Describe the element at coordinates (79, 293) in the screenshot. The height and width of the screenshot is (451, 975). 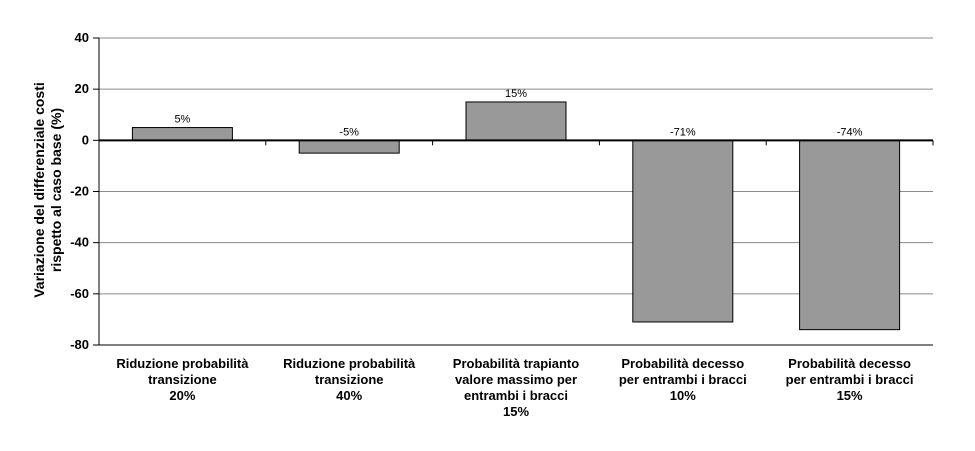
I see `y-tick-label: -60` at that location.